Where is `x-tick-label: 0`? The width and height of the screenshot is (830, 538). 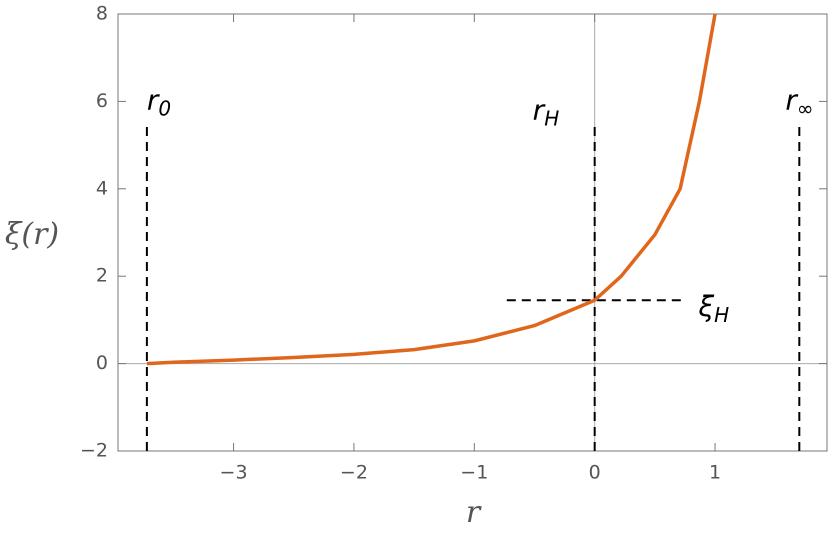 x-tick-label: 0 is located at coordinates (595, 473).